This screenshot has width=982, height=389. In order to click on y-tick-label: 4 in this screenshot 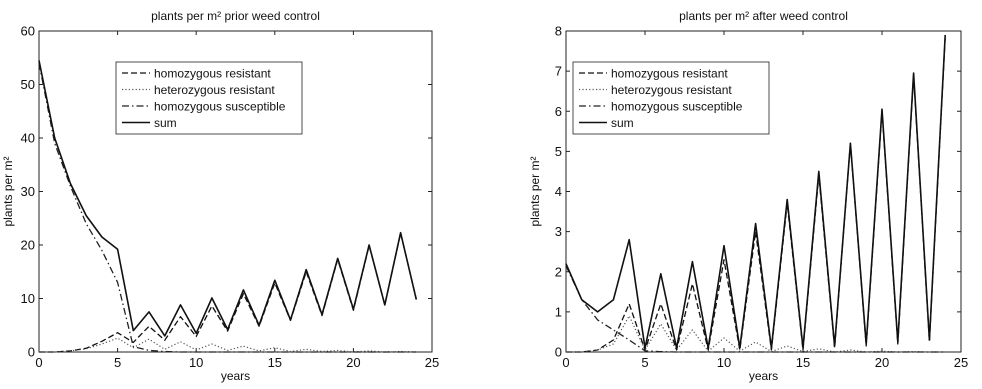, I will do `click(558, 191)`.